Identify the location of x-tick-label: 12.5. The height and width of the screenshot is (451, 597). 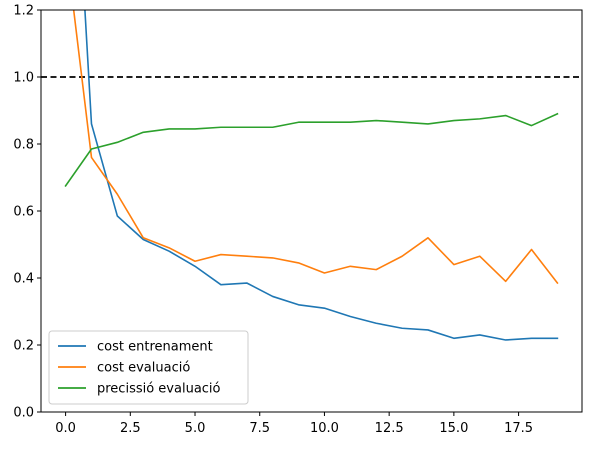
(389, 428).